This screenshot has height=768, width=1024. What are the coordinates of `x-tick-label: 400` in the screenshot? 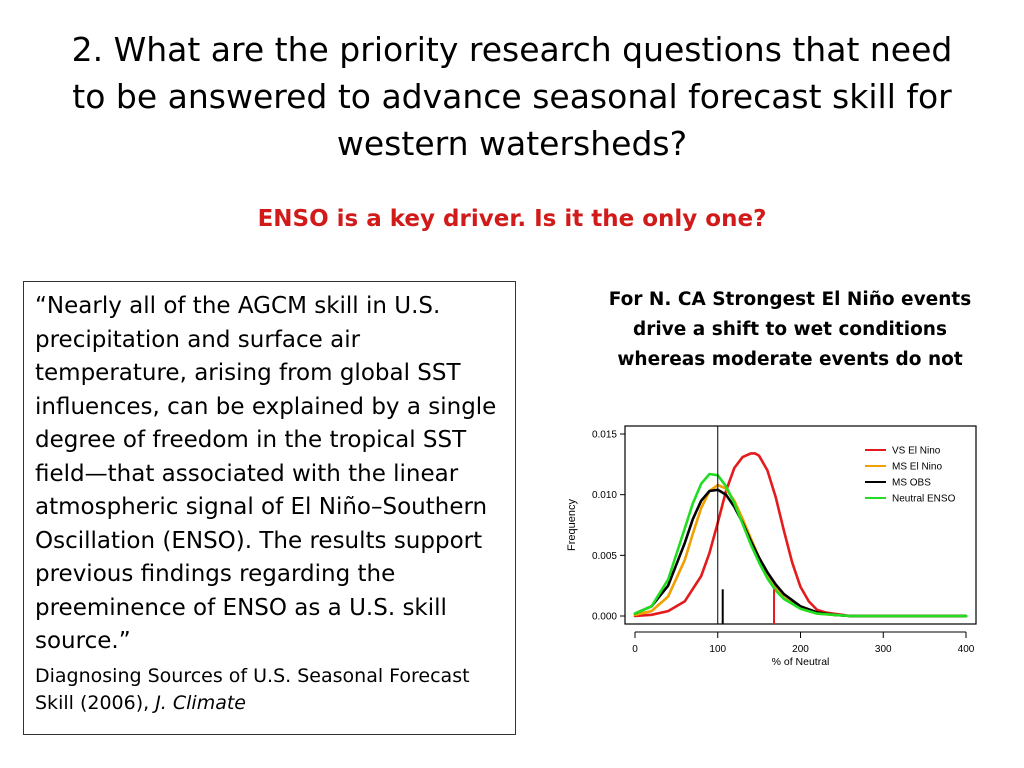 It's located at (966, 649).